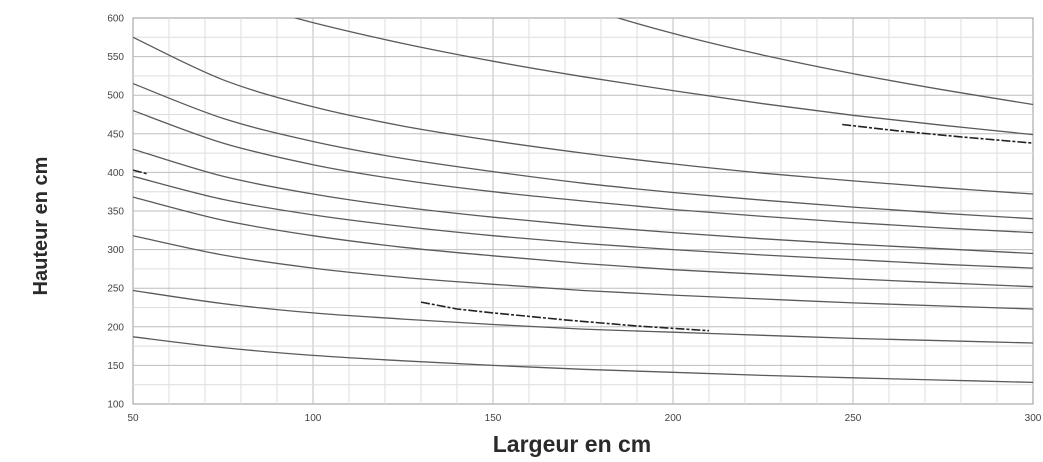 The height and width of the screenshot is (462, 1043). Describe the element at coordinates (115, 405) in the screenshot. I see `y-tick-label: 100` at that location.